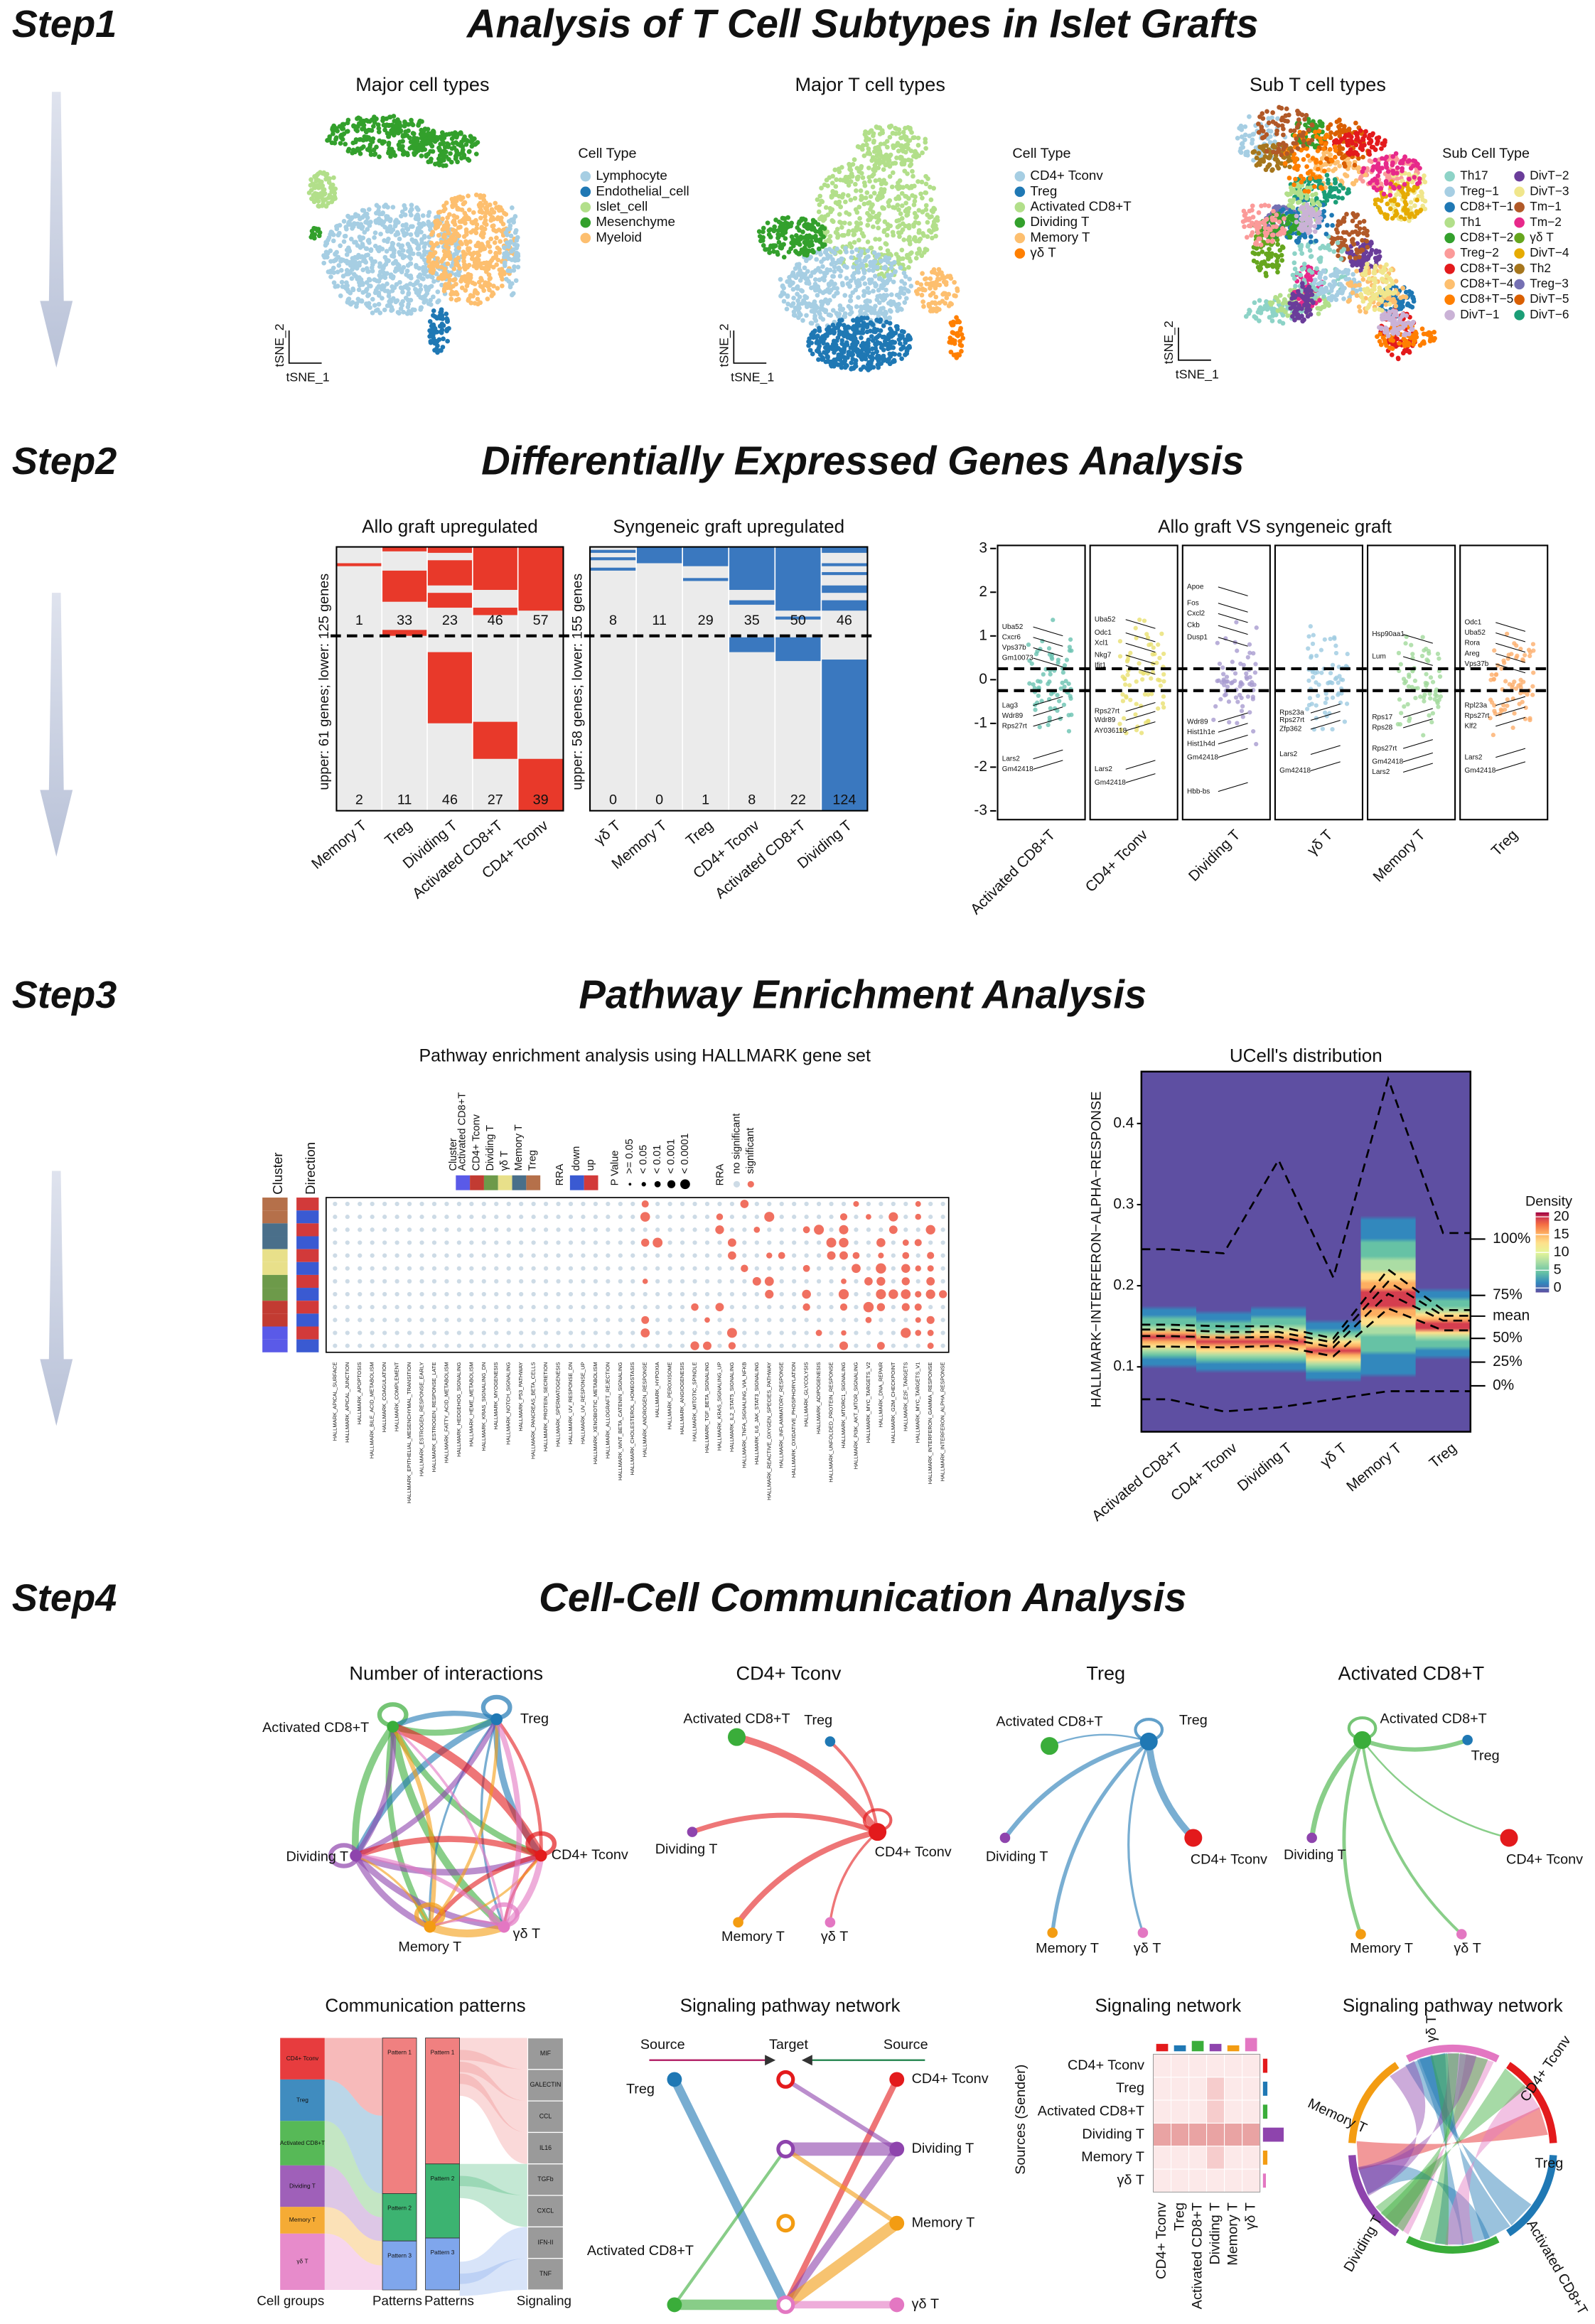 This screenshot has height=2324, width=1595. What do you see at coordinates (511, 251) in the screenshot?
I see `scatter-cluster` at bounding box center [511, 251].